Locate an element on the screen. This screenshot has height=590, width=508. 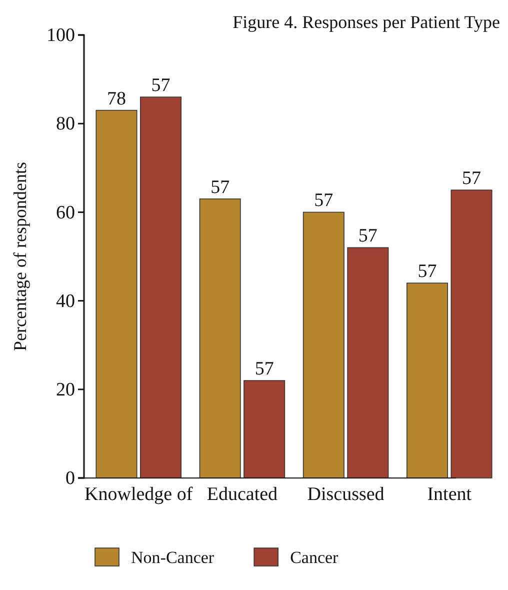
legend-label: Cancer is located at coordinates (314, 557).